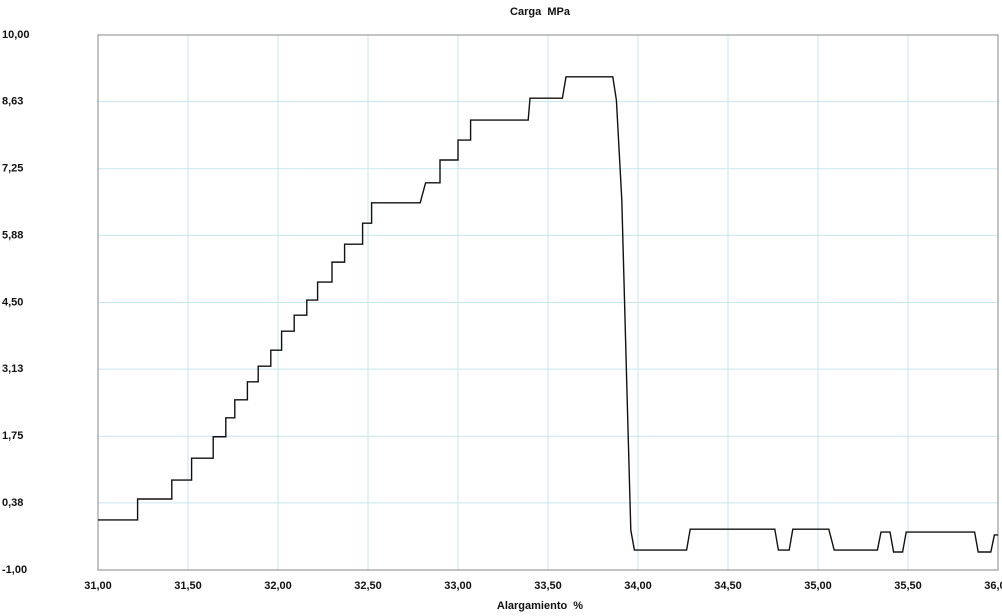 This screenshot has width=1002, height=616. What do you see at coordinates (12, 102) in the screenshot?
I see `y-tick-label: 8,63` at bounding box center [12, 102].